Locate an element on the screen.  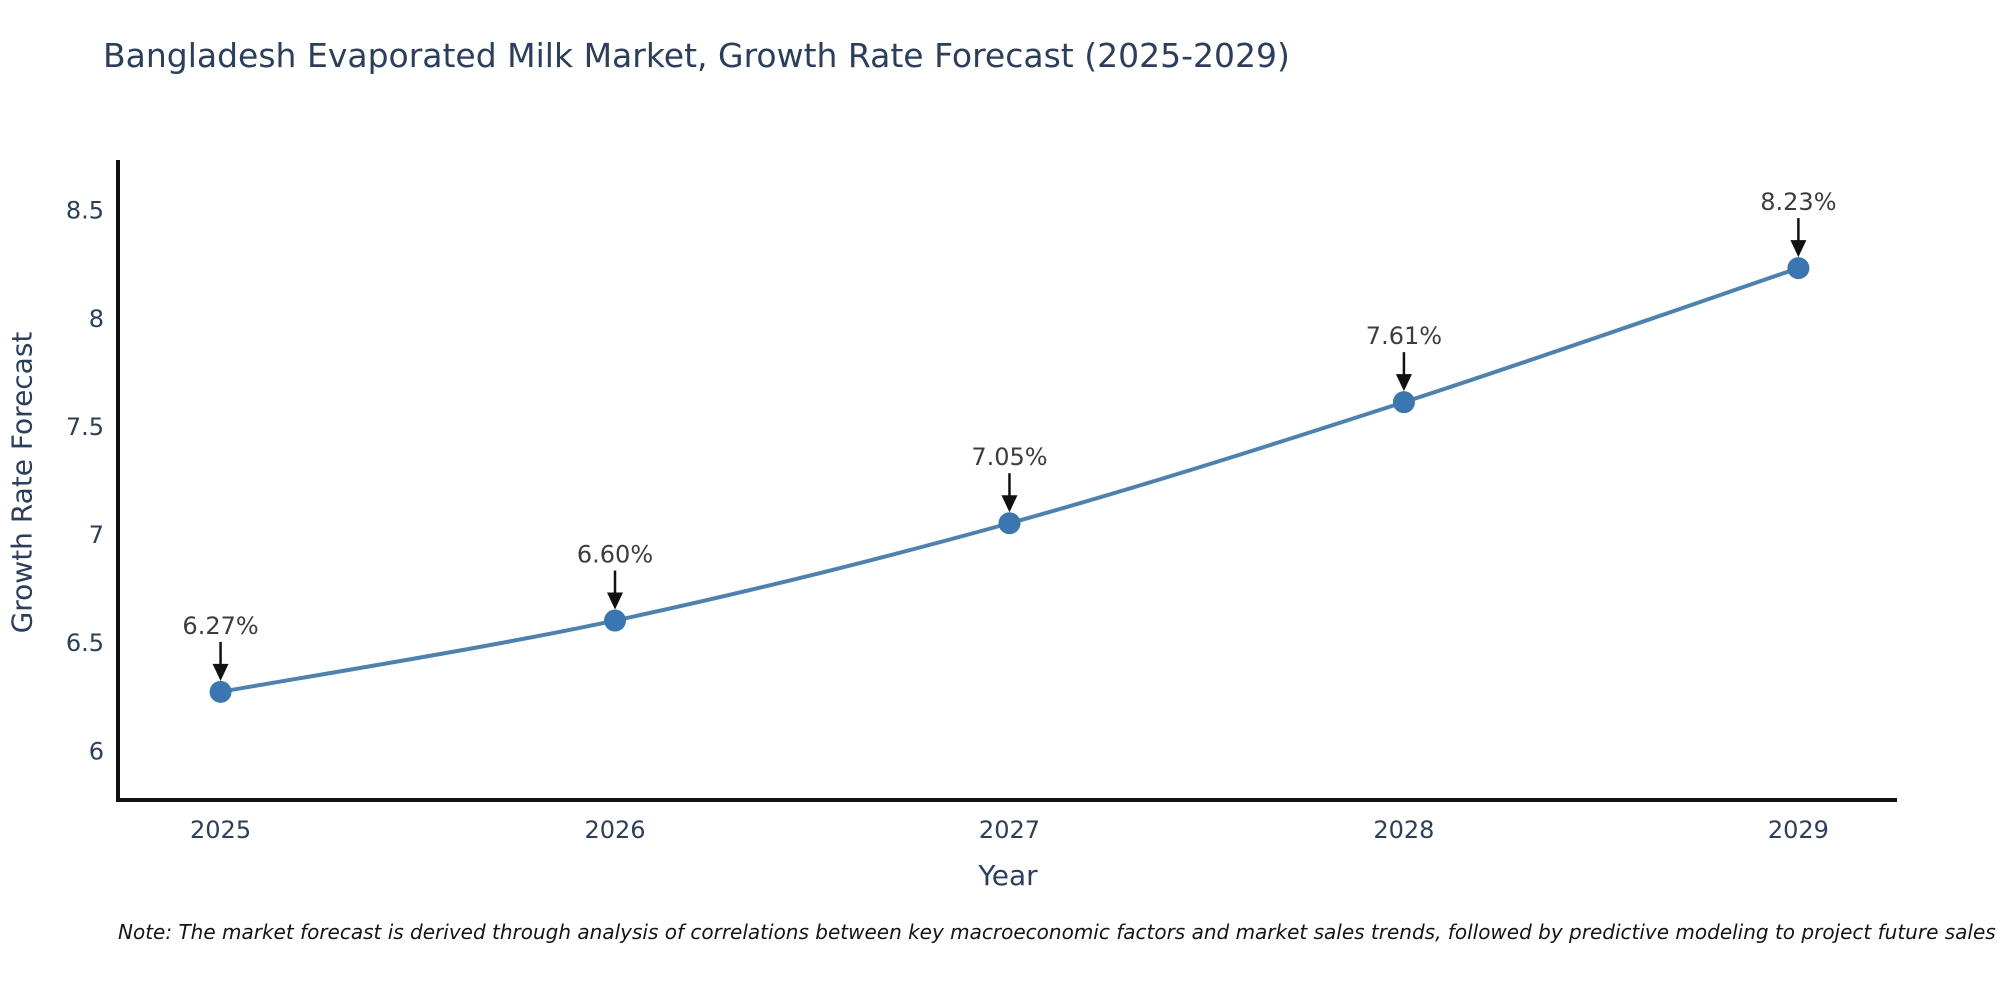
y-tick-label: 8.5 is located at coordinates (85, 211).